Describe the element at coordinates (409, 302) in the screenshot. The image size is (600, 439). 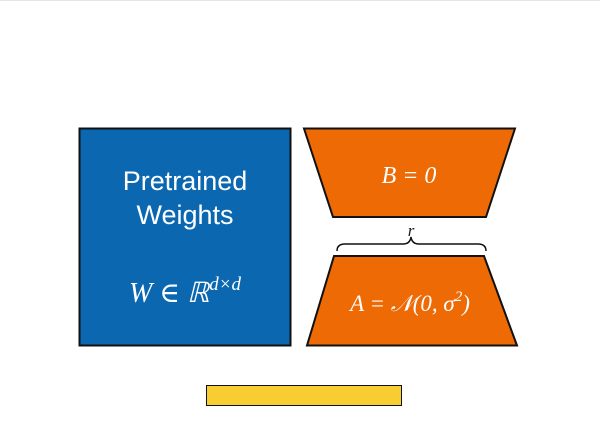
I see `matrix-a-formula: A = 𝒩(0, σ2)` at that location.